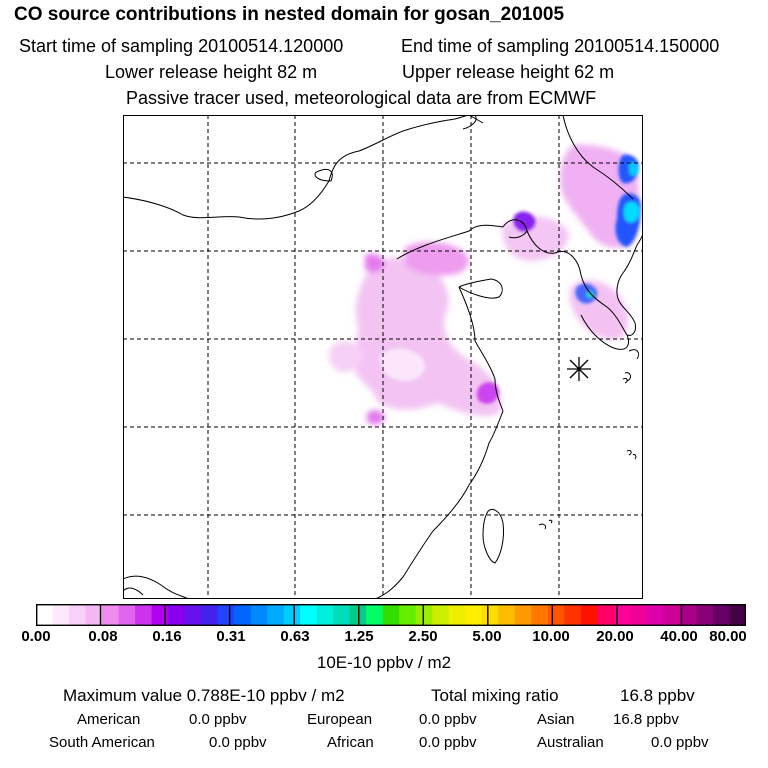 This screenshot has width=768, height=768. What do you see at coordinates (646, 719) in the screenshot?
I see `asian-value: 16.8 ppbv` at bounding box center [646, 719].